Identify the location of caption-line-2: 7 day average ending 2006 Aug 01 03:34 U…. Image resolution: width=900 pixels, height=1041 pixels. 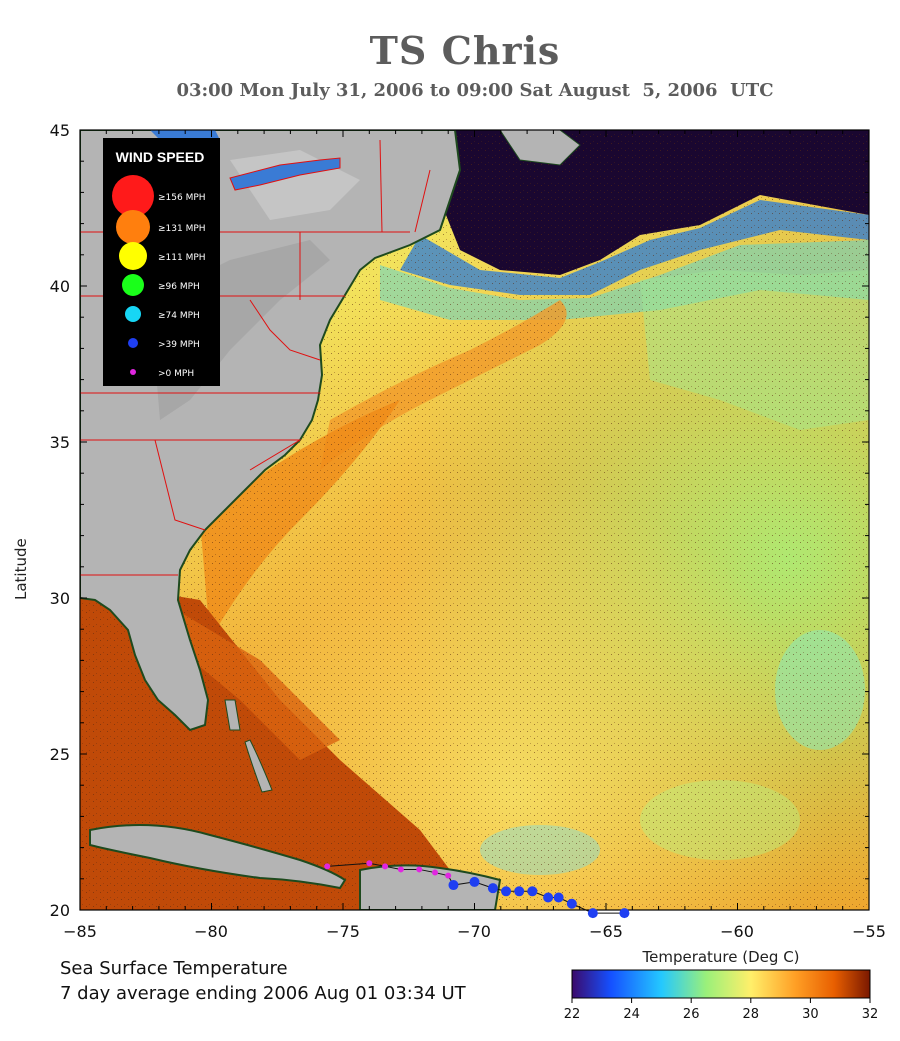
(263, 993).